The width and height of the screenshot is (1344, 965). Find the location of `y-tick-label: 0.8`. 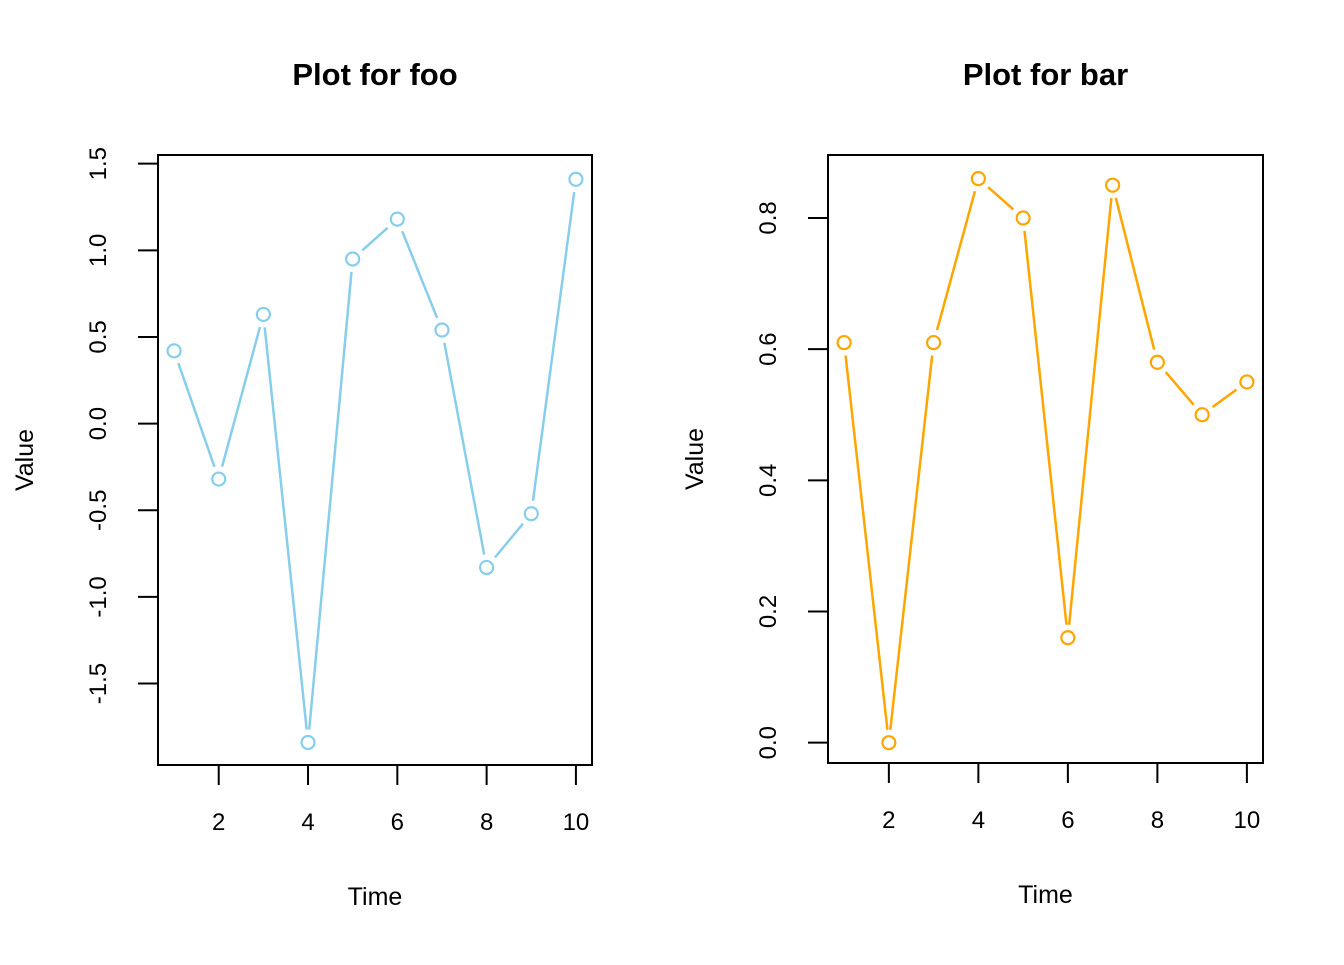

y-tick-label: 0.8 is located at coordinates (768, 217).